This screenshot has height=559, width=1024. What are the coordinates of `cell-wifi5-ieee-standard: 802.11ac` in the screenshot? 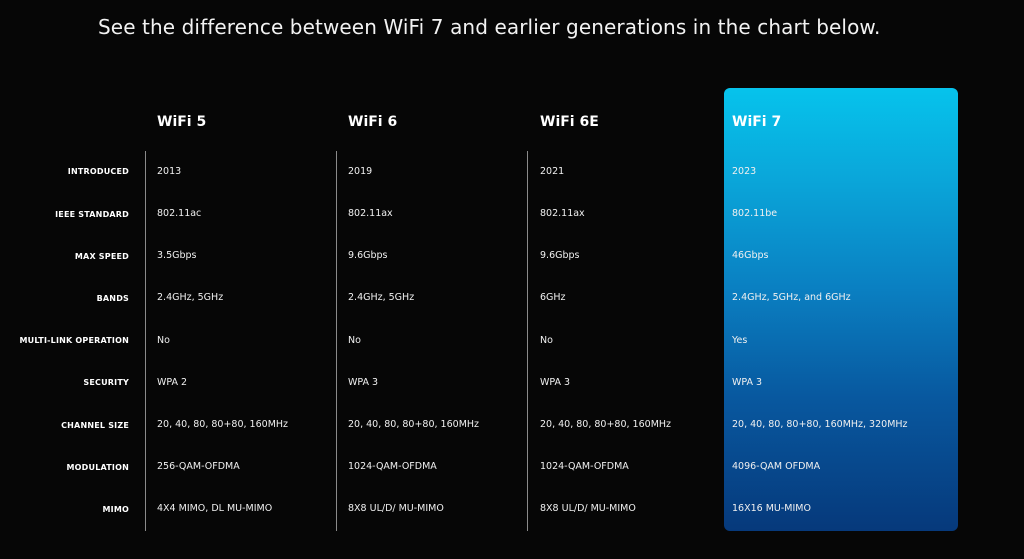 It's located at (179, 213).